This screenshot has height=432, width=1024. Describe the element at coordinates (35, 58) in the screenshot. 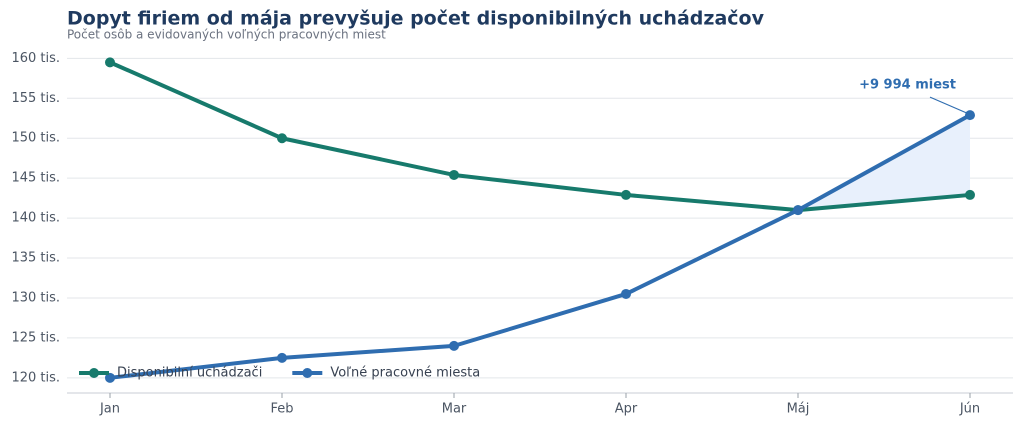

I see `y-tick-label: 160 tis.` at that location.